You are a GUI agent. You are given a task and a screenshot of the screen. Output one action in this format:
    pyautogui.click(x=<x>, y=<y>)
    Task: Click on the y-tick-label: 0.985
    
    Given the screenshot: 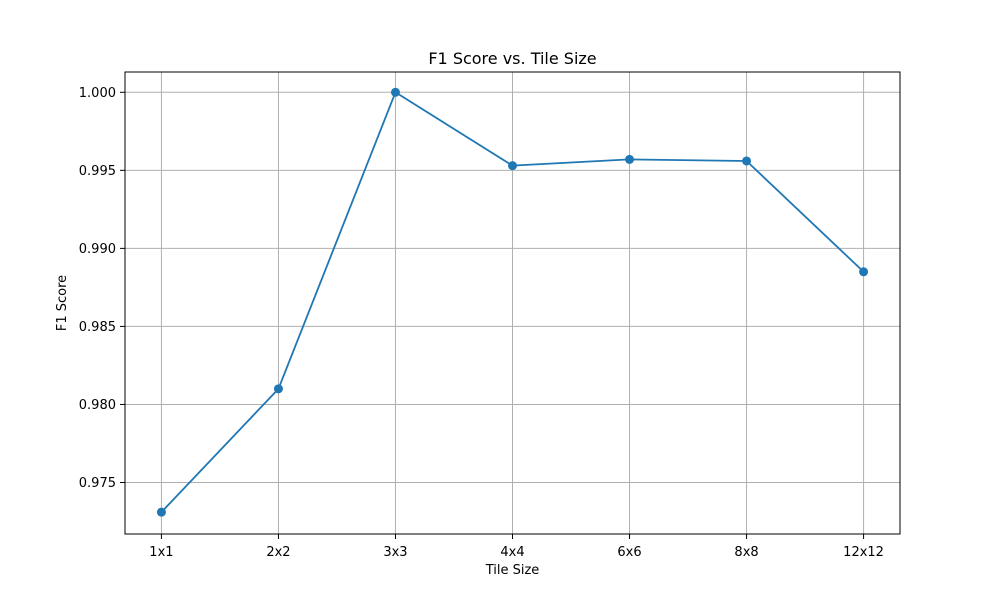 What is the action you would take?
    pyautogui.click(x=97, y=327)
    